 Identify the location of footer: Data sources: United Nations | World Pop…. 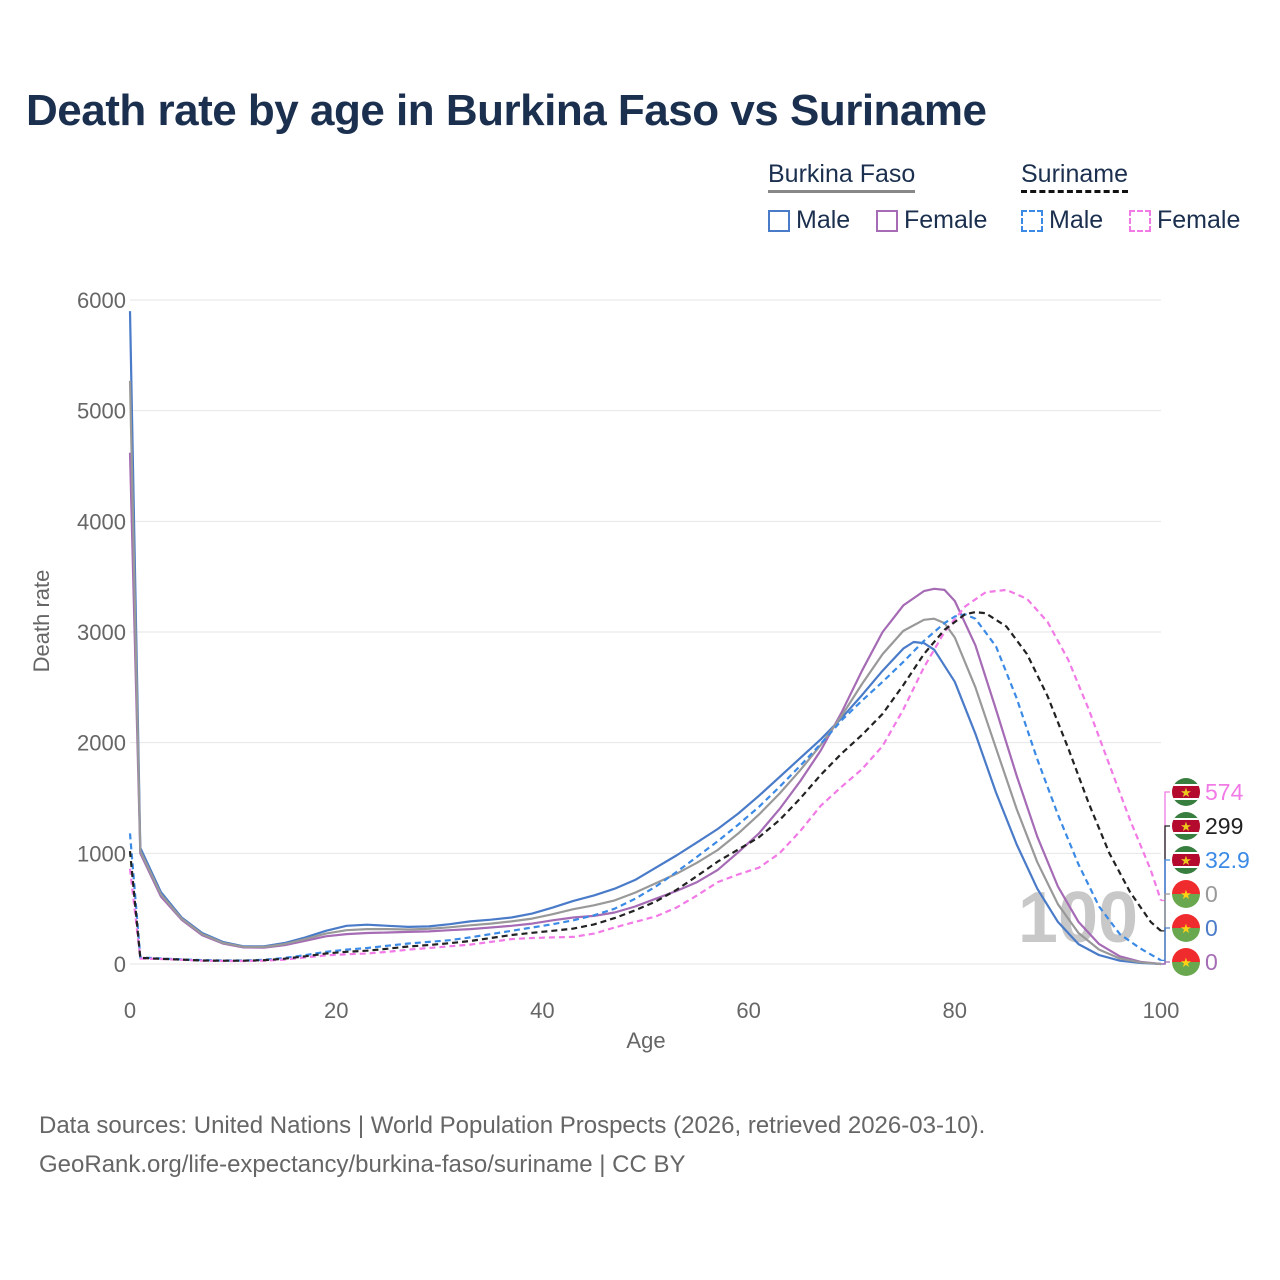
(512, 1145).